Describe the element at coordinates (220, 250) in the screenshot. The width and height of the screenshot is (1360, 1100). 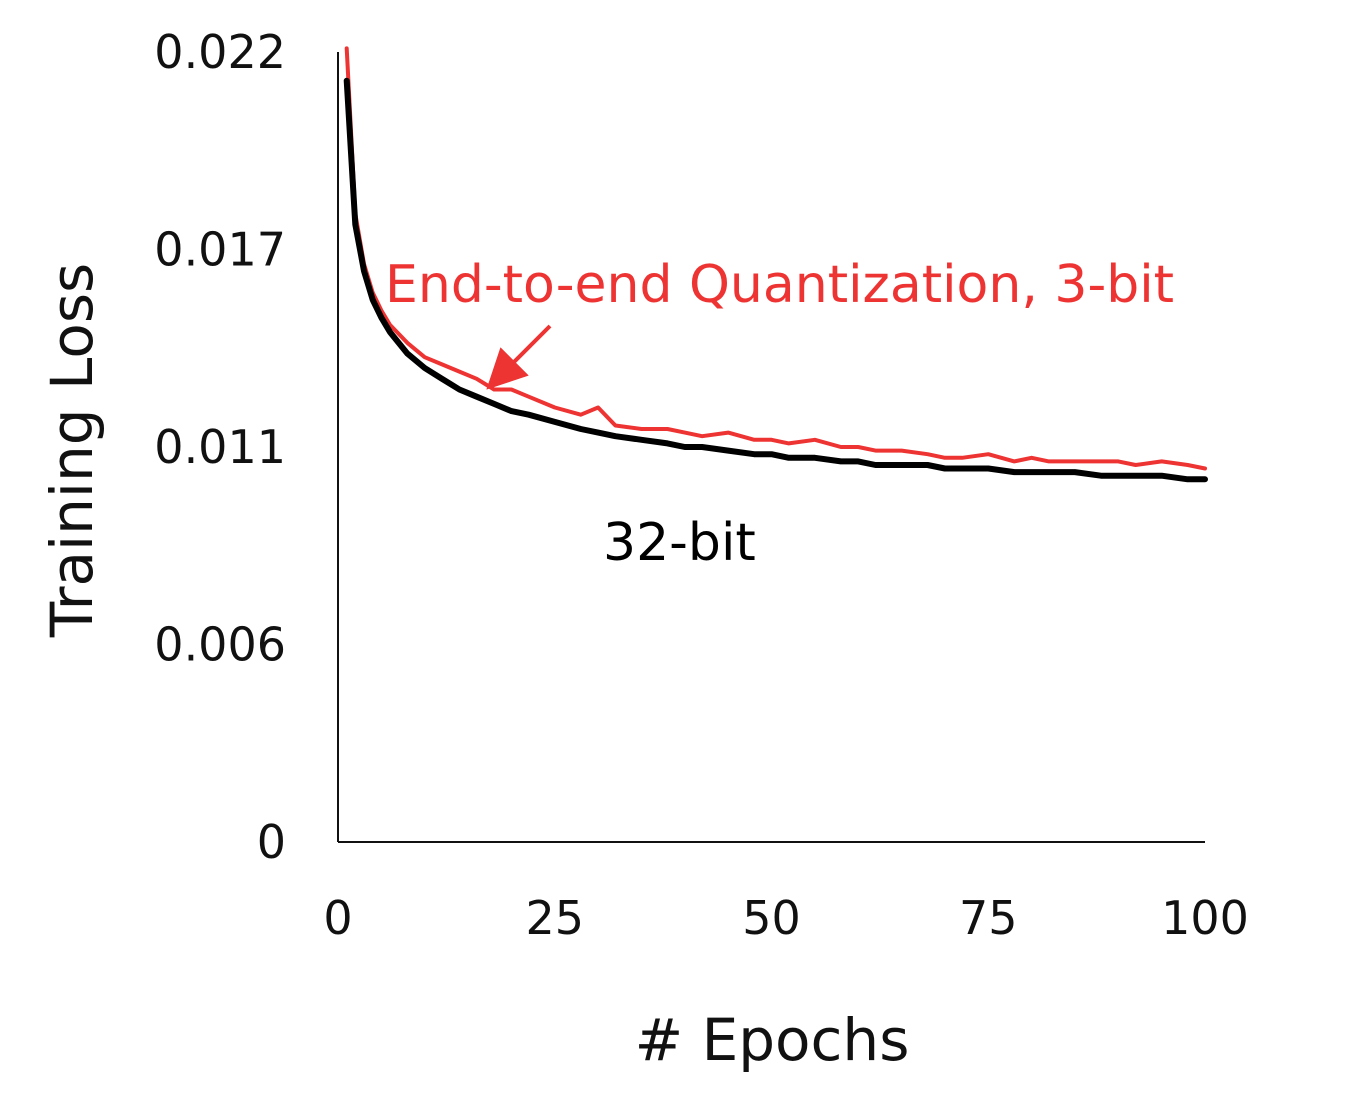
I see `y-tick-label: 0.017` at that location.